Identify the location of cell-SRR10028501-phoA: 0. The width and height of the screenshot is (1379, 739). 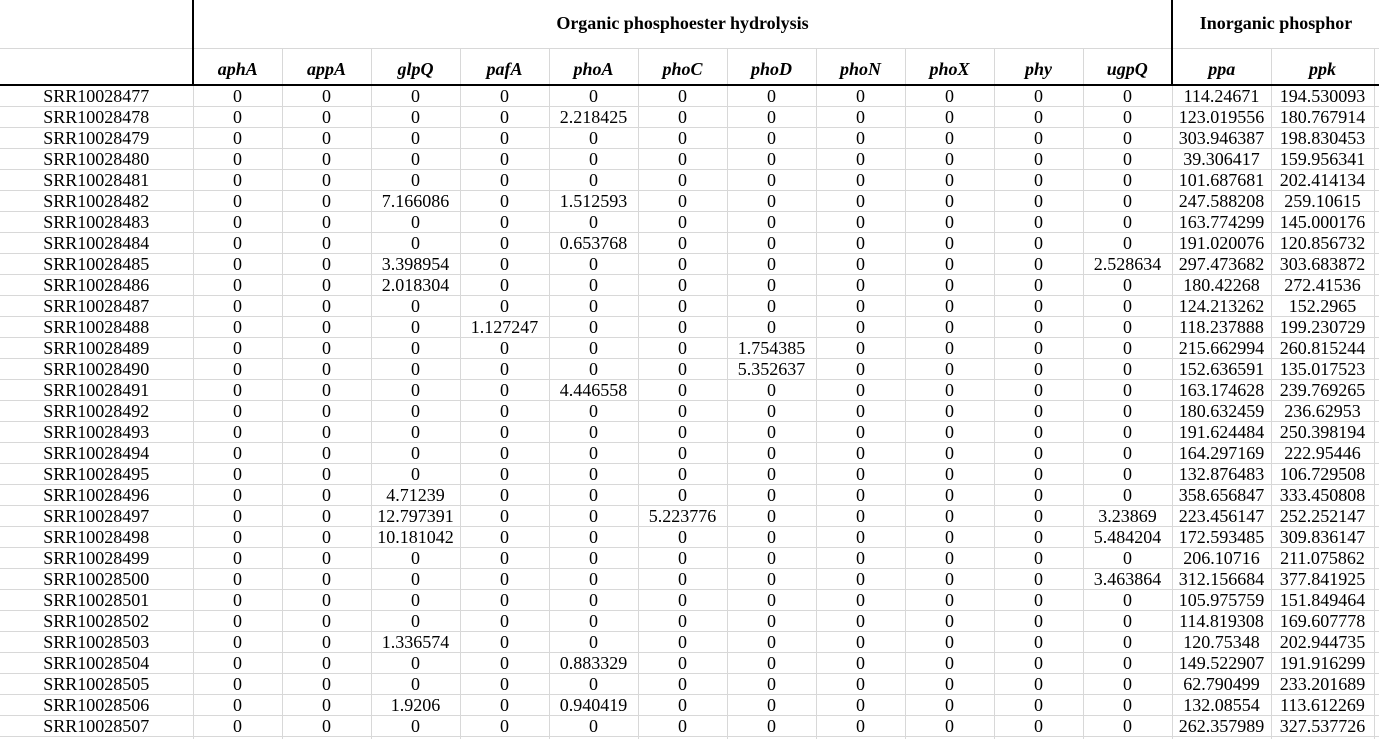
(593, 600).